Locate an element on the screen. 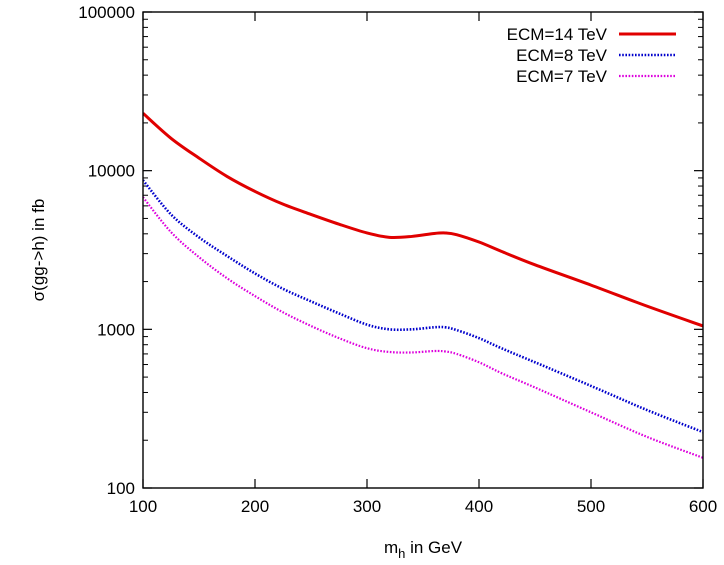  x-axis-label-suffix: in GeV is located at coordinates (433, 547).